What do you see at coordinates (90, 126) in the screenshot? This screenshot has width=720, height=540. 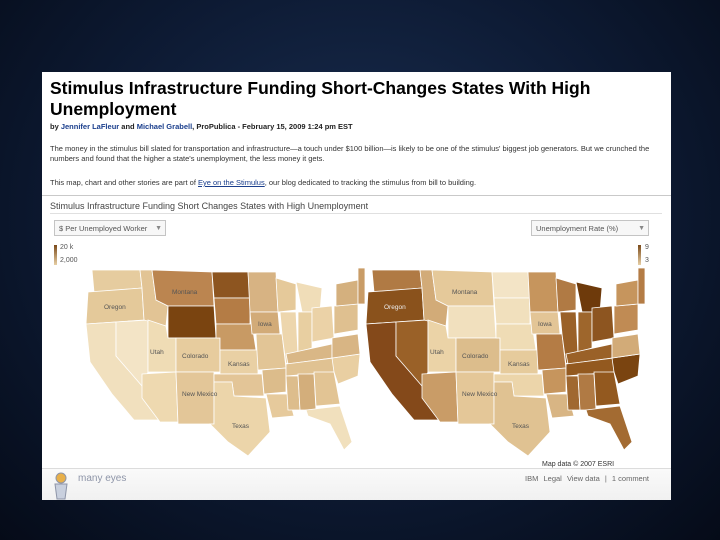 I see `author-link-1: Jennifer LaFleur` at bounding box center [90, 126].